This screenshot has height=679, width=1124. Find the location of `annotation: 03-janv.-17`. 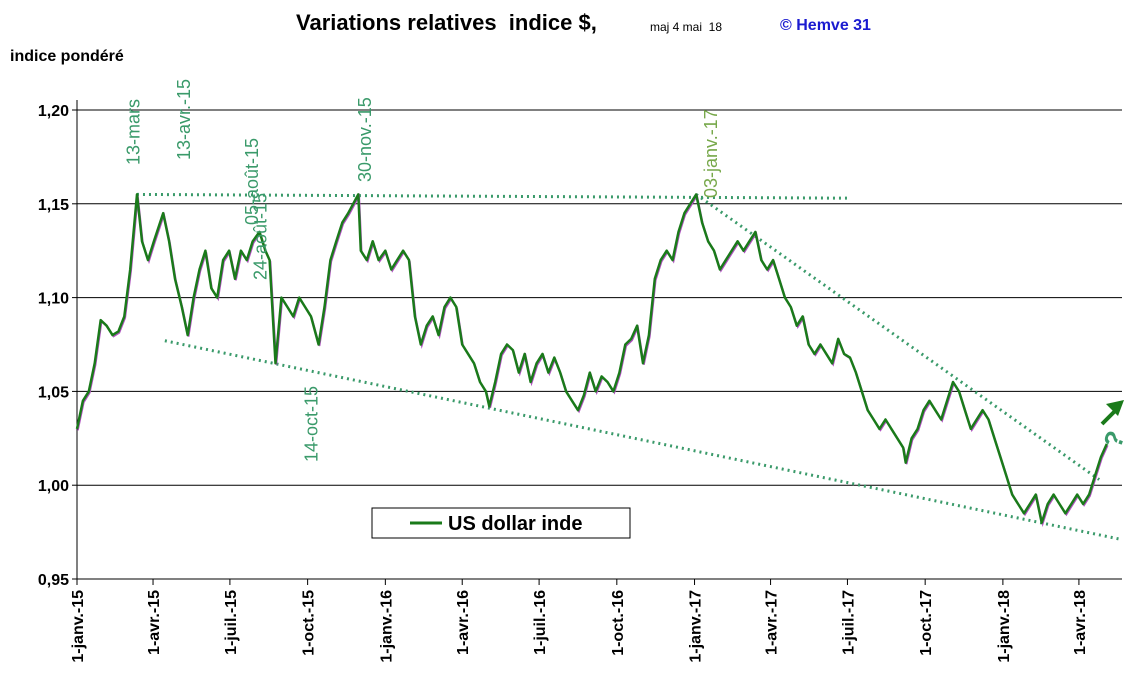

annotation: 03-janv.-17 is located at coordinates (711, 153).